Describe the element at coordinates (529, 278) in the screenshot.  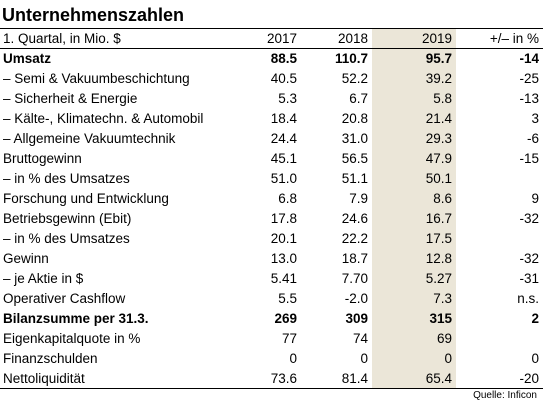
I see `value-change: -31` at that location.